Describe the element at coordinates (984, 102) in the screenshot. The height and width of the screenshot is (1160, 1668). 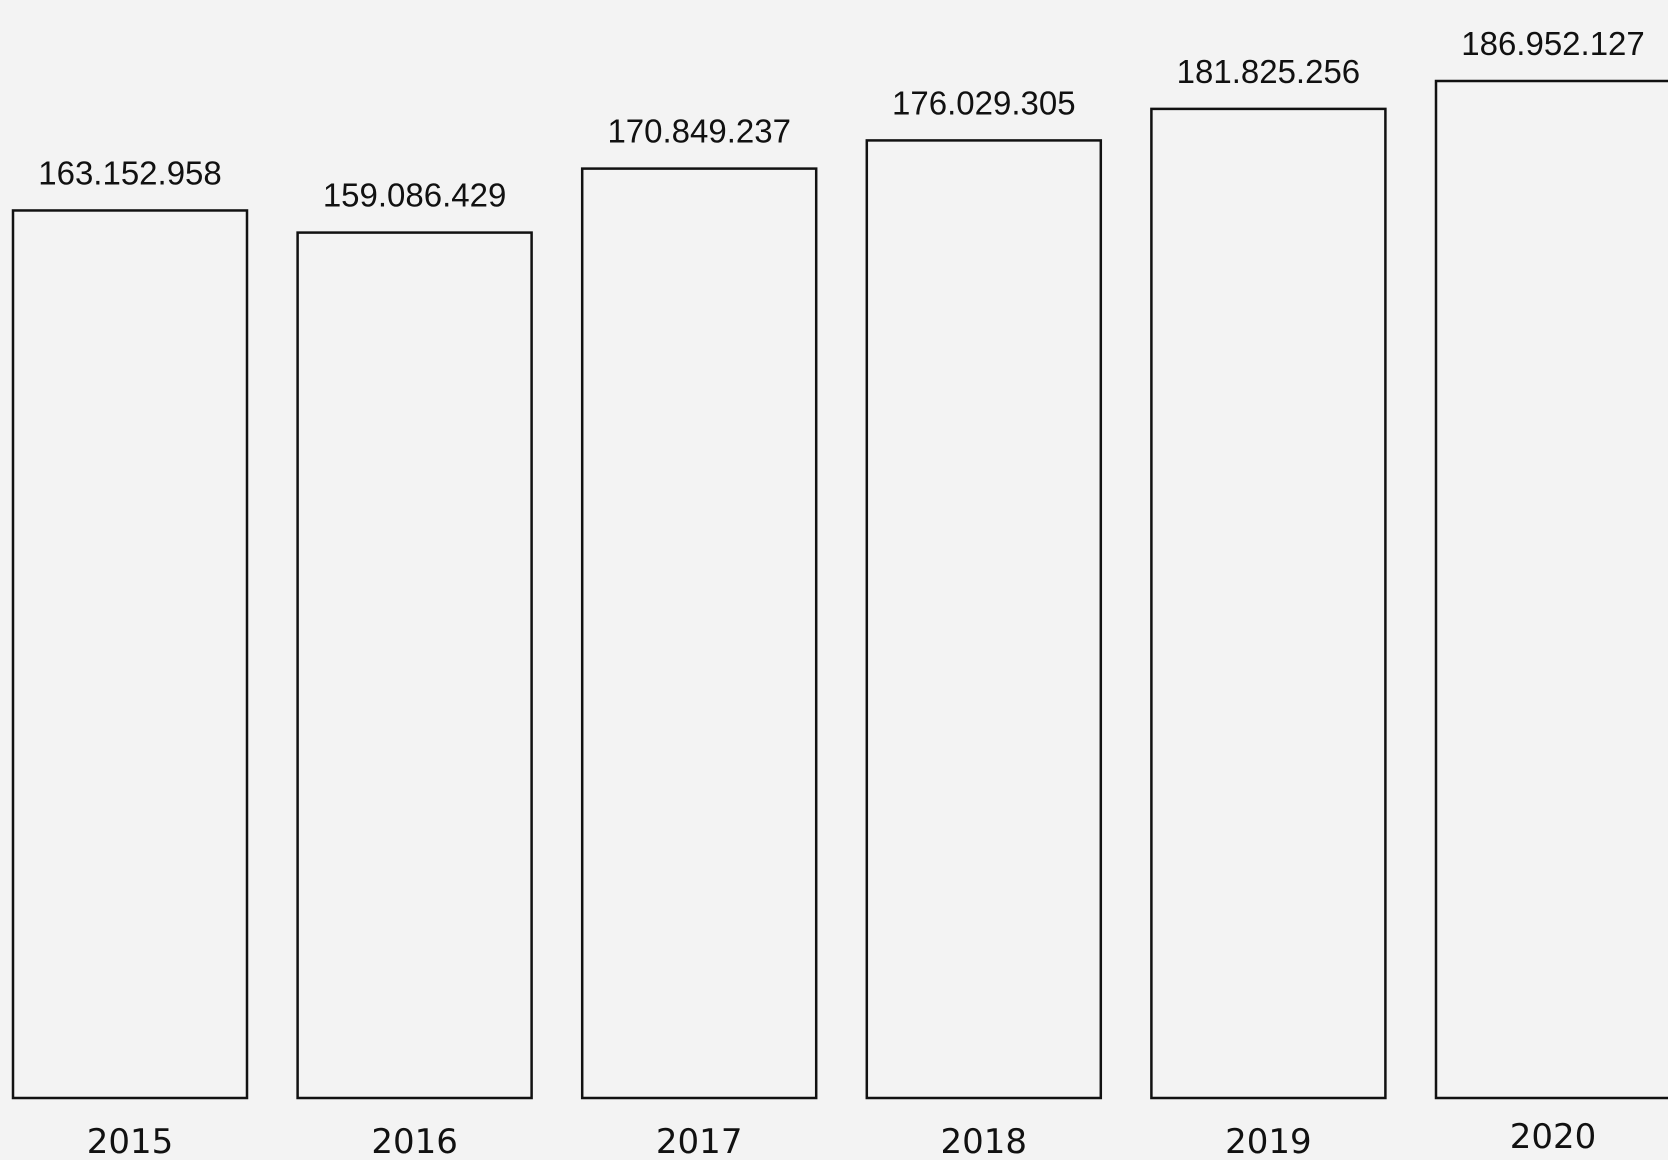
I see `value-label-2018: 176.029.305` at that location.